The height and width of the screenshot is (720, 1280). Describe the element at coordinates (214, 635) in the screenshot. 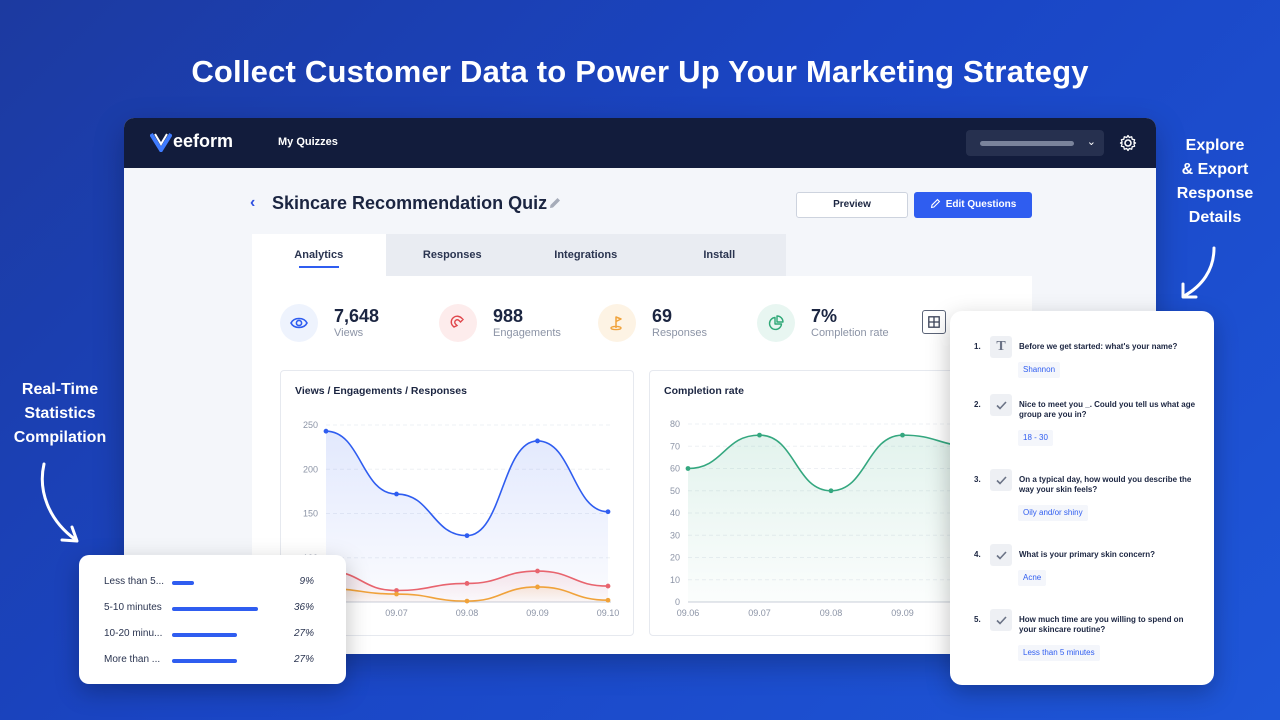

I see `duration-row: 10-20 minu... 27%` at that location.